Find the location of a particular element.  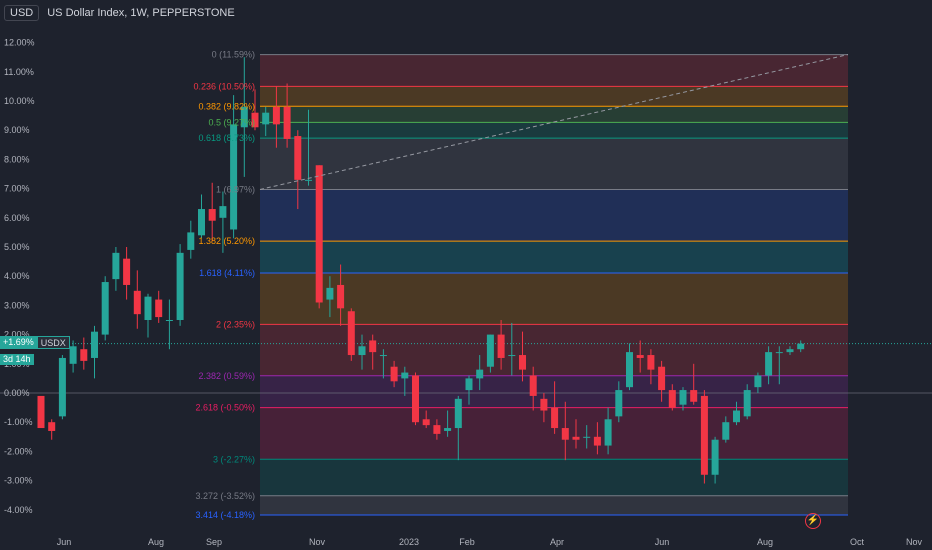

chart-header: USD US Dollar Index, 1W, PEPPERSTONE is located at coordinates (119, 13).